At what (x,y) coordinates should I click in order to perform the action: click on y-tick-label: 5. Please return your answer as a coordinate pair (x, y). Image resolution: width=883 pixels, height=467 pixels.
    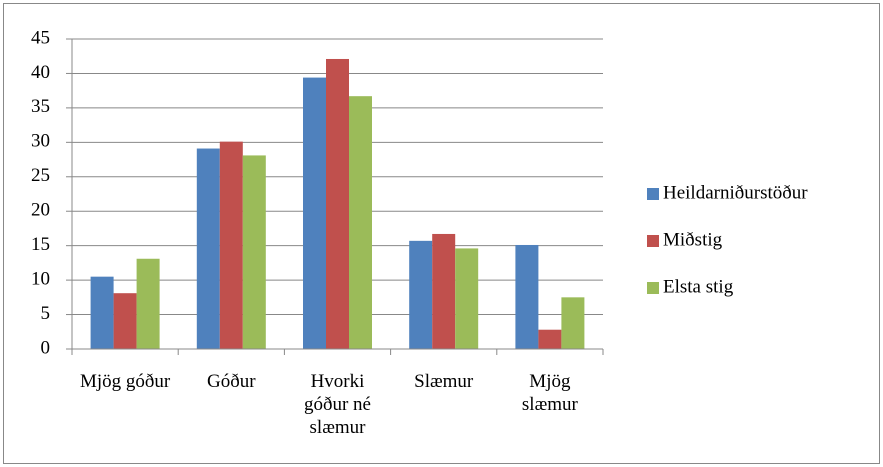
    Looking at the image, I should click on (46, 313).